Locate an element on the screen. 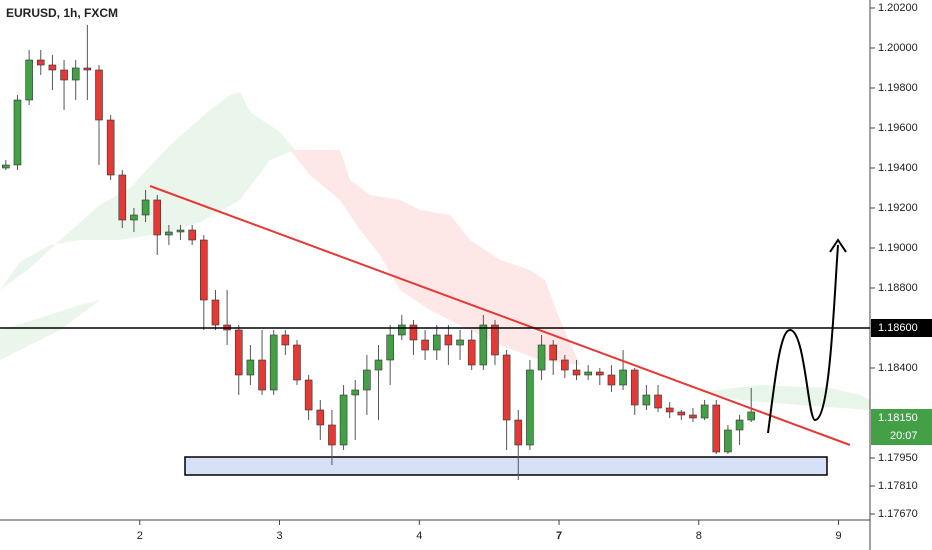 The image size is (932, 550). y-tick-label: 1.19200 is located at coordinates (898, 208).